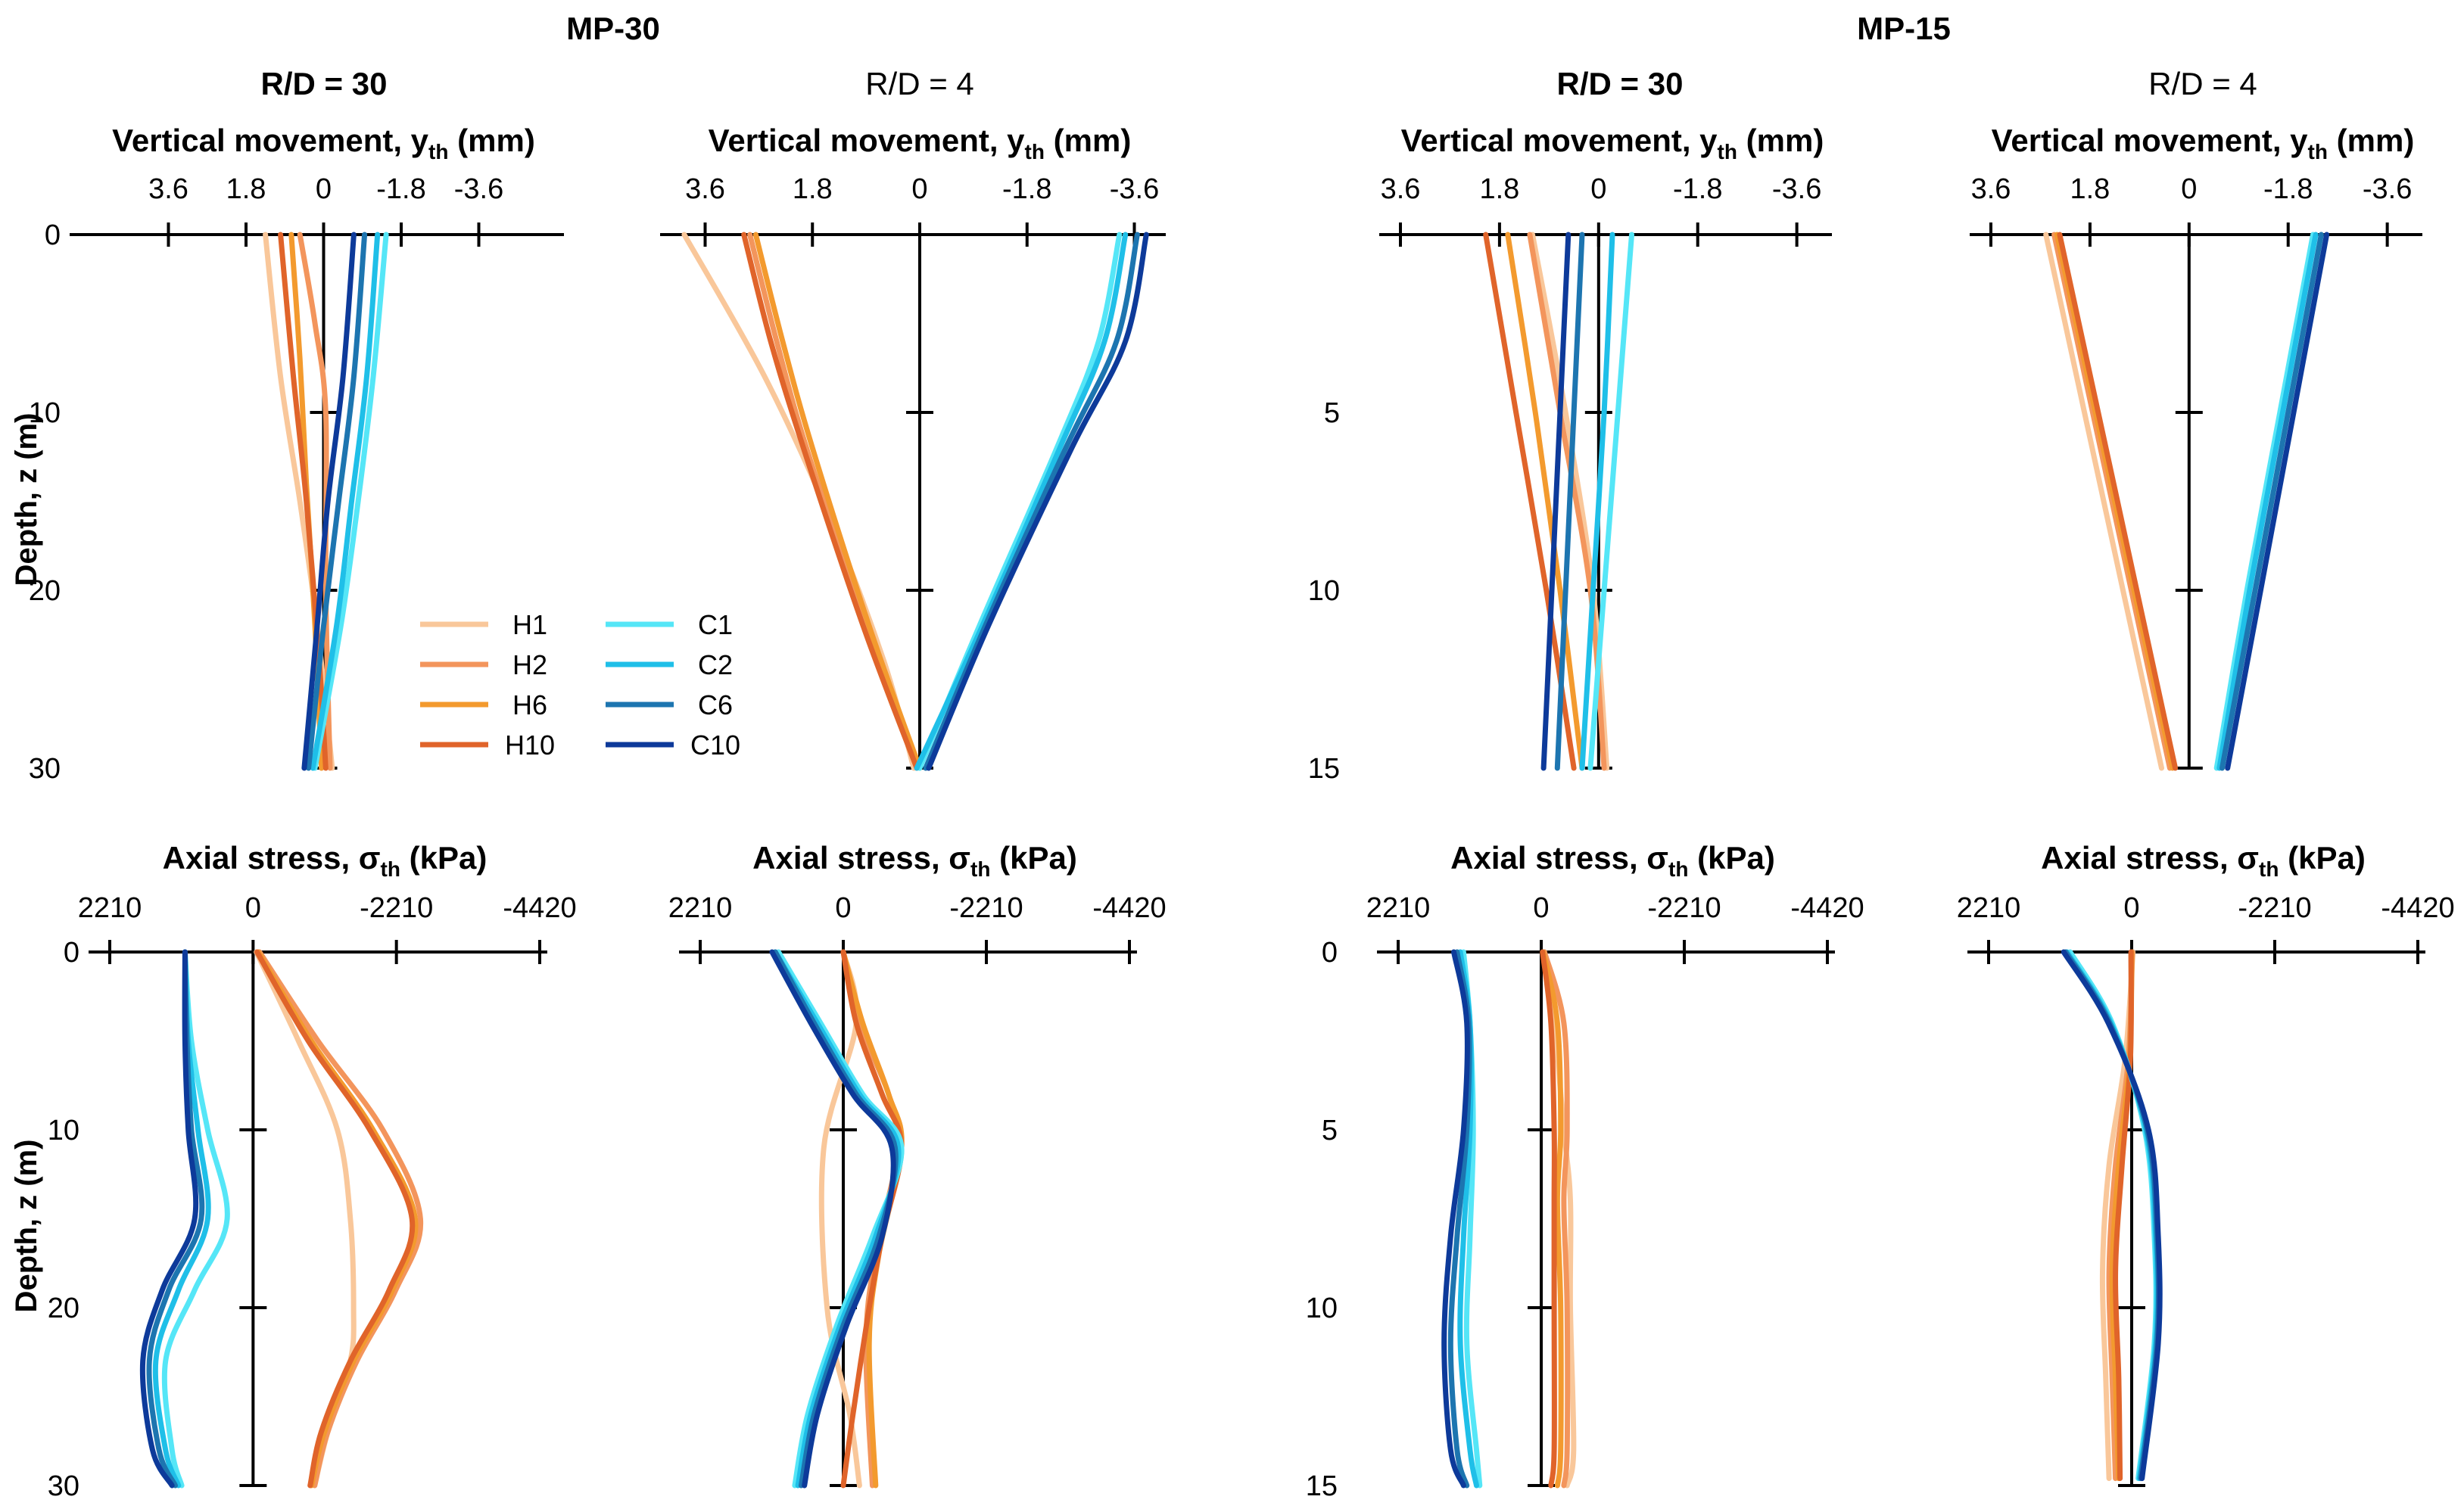 The image size is (2464, 1512). What do you see at coordinates (715, 625) in the screenshot?
I see `legend-label-C1: C1` at bounding box center [715, 625].